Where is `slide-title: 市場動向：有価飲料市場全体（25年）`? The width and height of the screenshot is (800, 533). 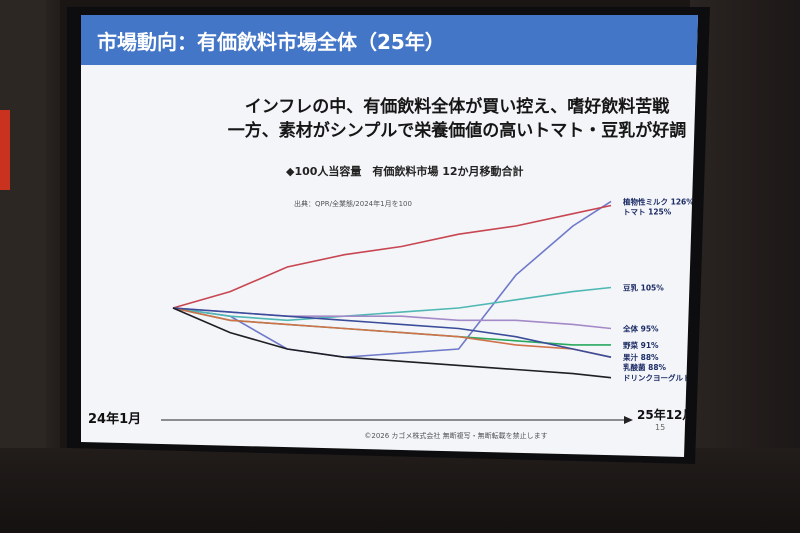 slide-title: 市場動向：有価飲料市場全体（25年） is located at coordinates (271, 42).